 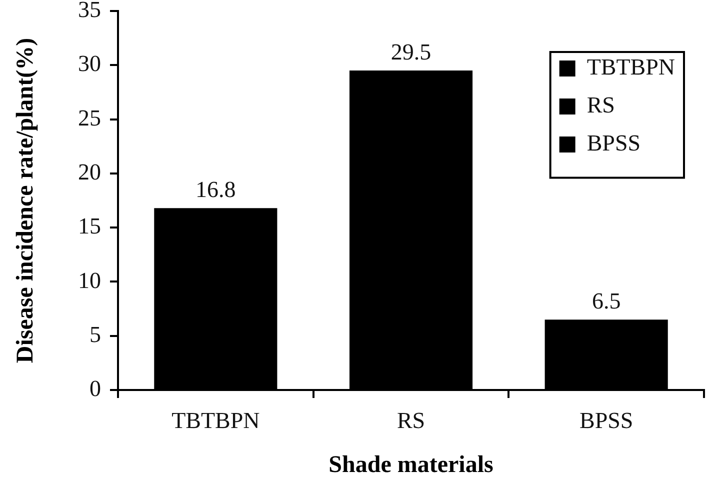 I want to click on y-tick-label: 10, so click(x=89, y=280).